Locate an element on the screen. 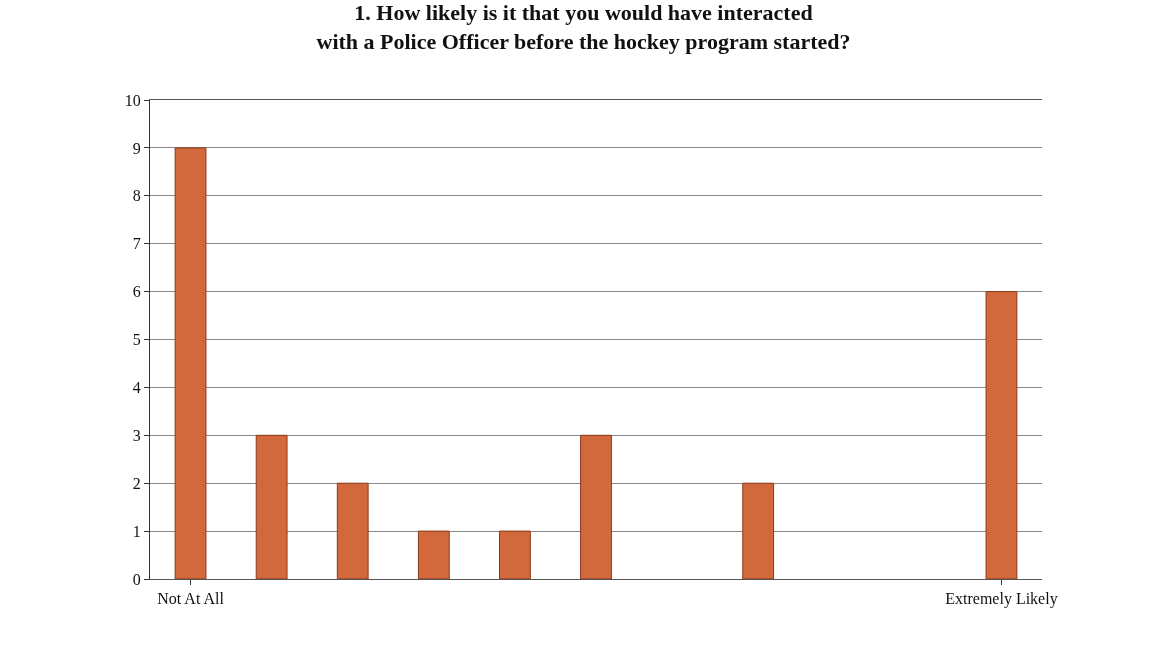  chart-title: 1. How likely is it that you would have interacted with a Police Officer before the hockey program started? is located at coordinates (583, 27).